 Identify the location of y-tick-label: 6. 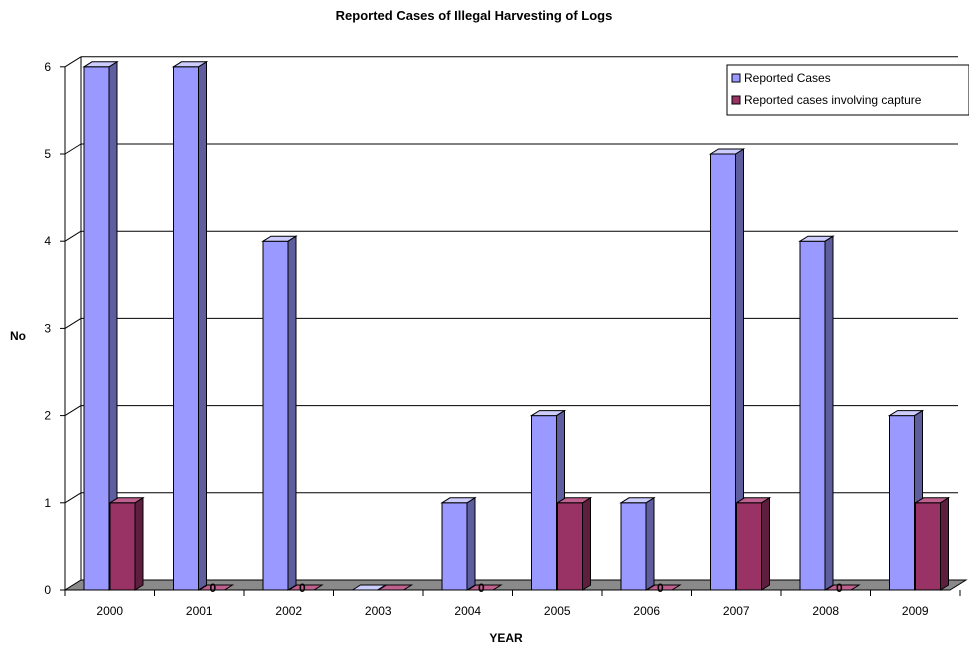
(47, 67).